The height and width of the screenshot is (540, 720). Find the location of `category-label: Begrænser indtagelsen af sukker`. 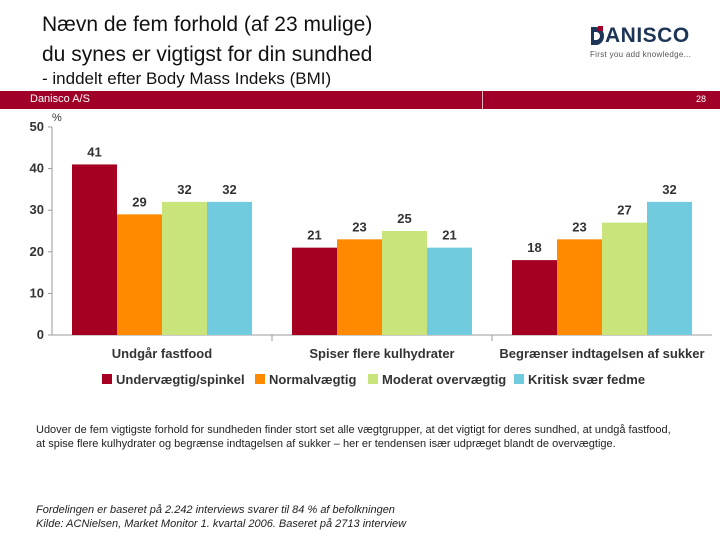

category-label: Begrænser indtagelsen af sukker is located at coordinates (601, 353).